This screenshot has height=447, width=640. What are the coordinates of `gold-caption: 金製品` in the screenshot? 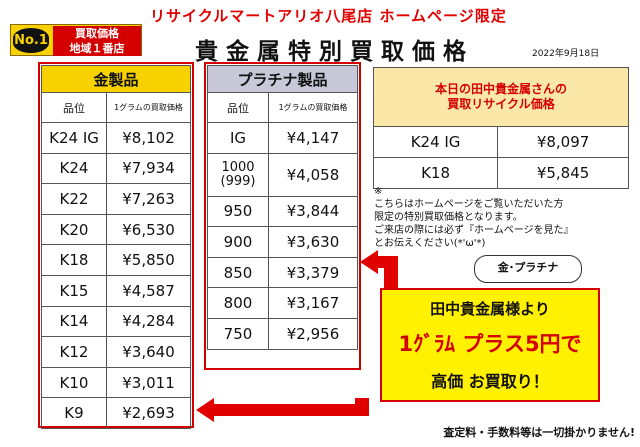 It's located at (116, 79).